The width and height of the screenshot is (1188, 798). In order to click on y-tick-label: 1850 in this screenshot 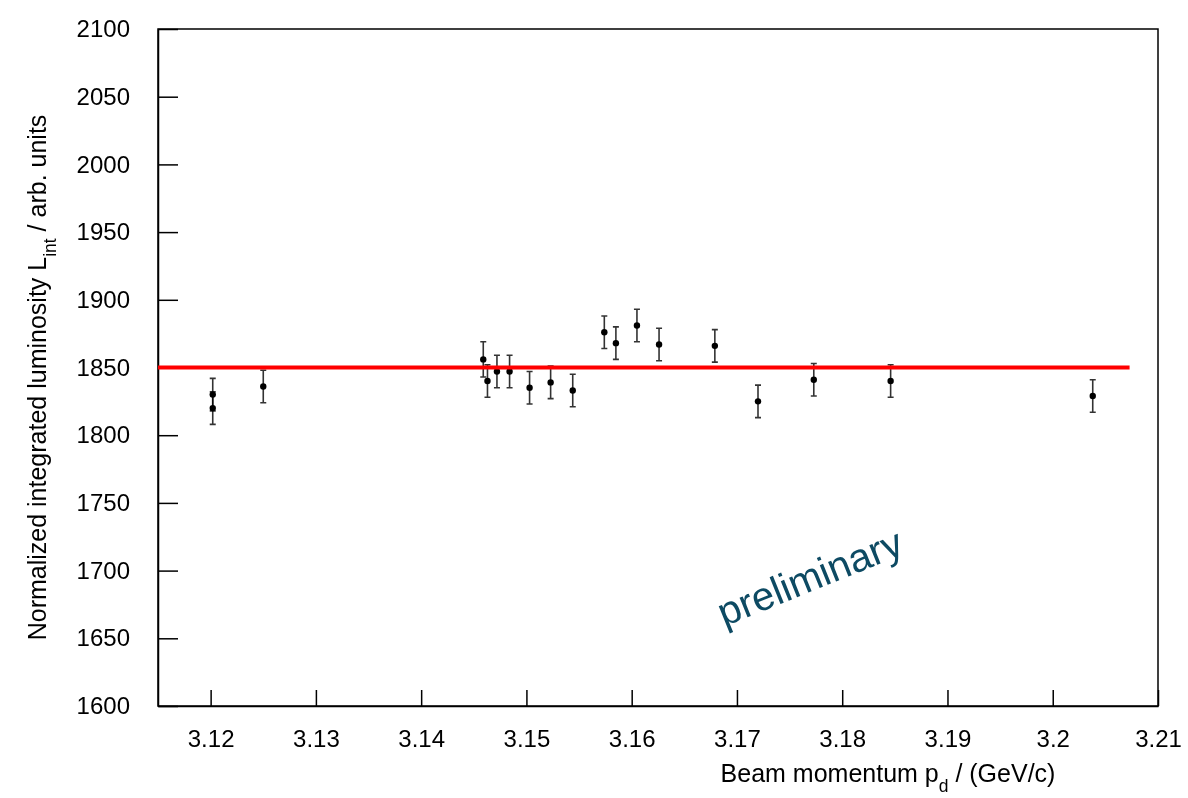, I will do `click(103, 367)`.